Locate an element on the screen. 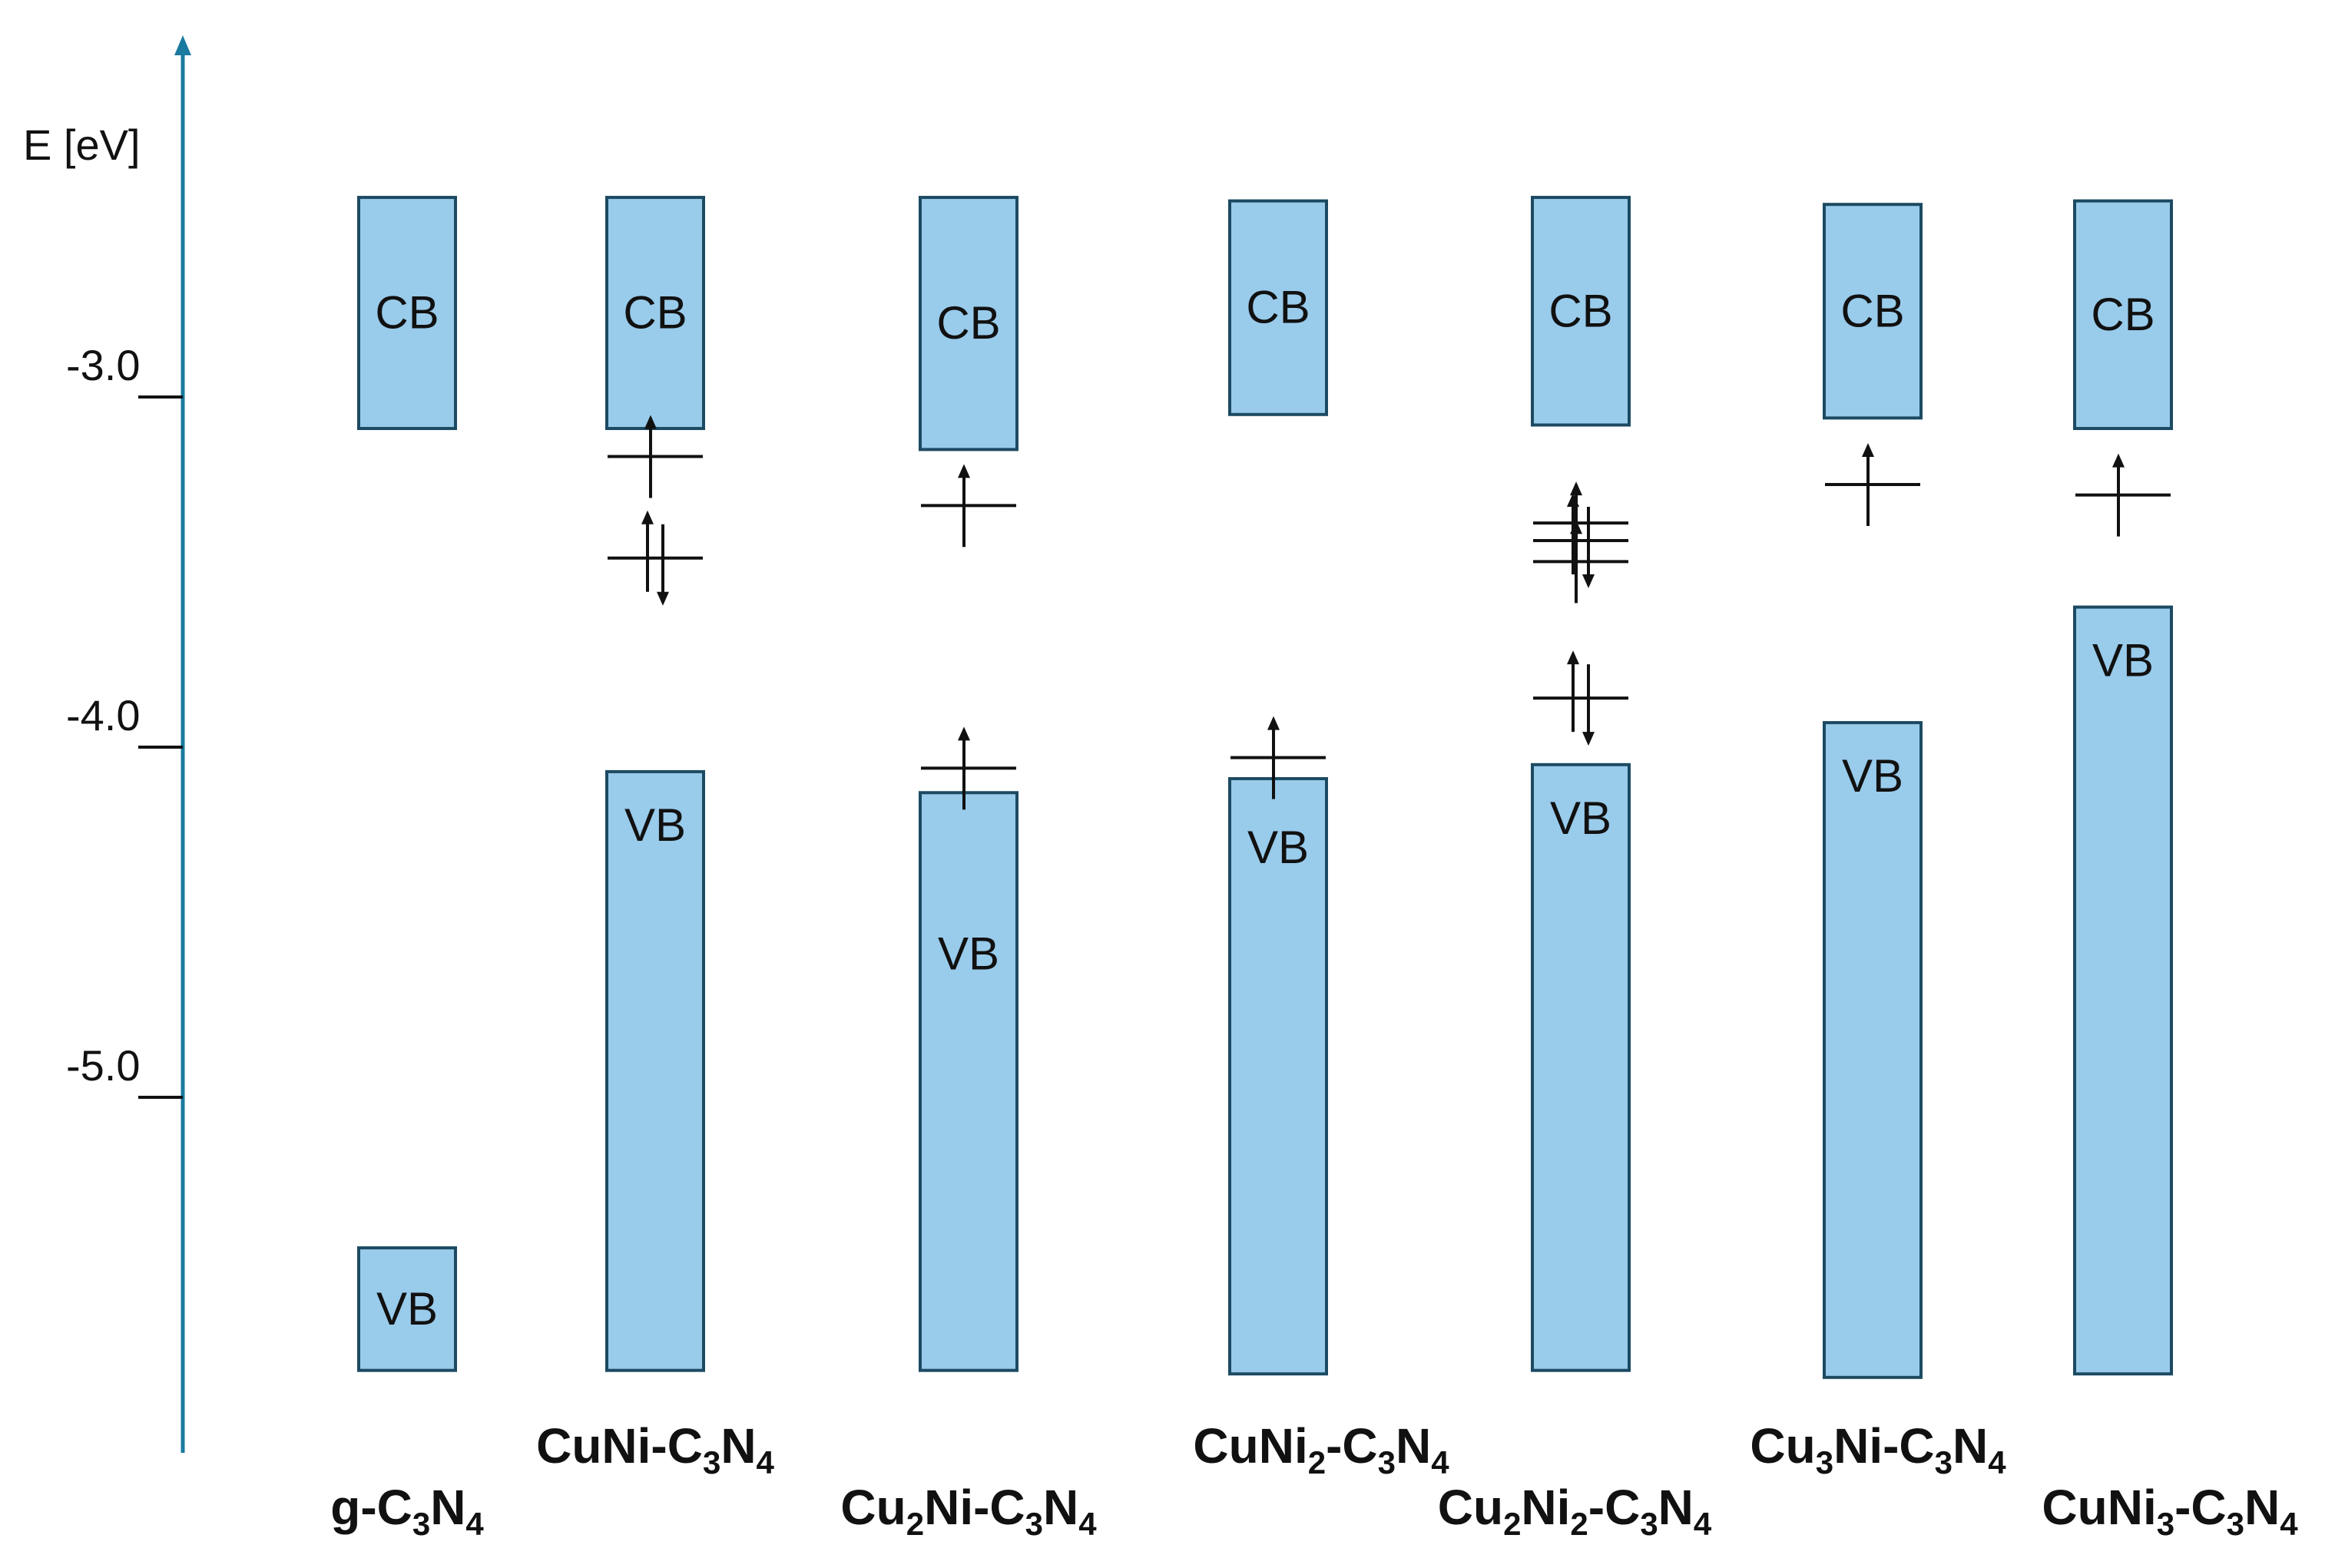  axis-title: E [eV] is located at coordinates (82, 145).